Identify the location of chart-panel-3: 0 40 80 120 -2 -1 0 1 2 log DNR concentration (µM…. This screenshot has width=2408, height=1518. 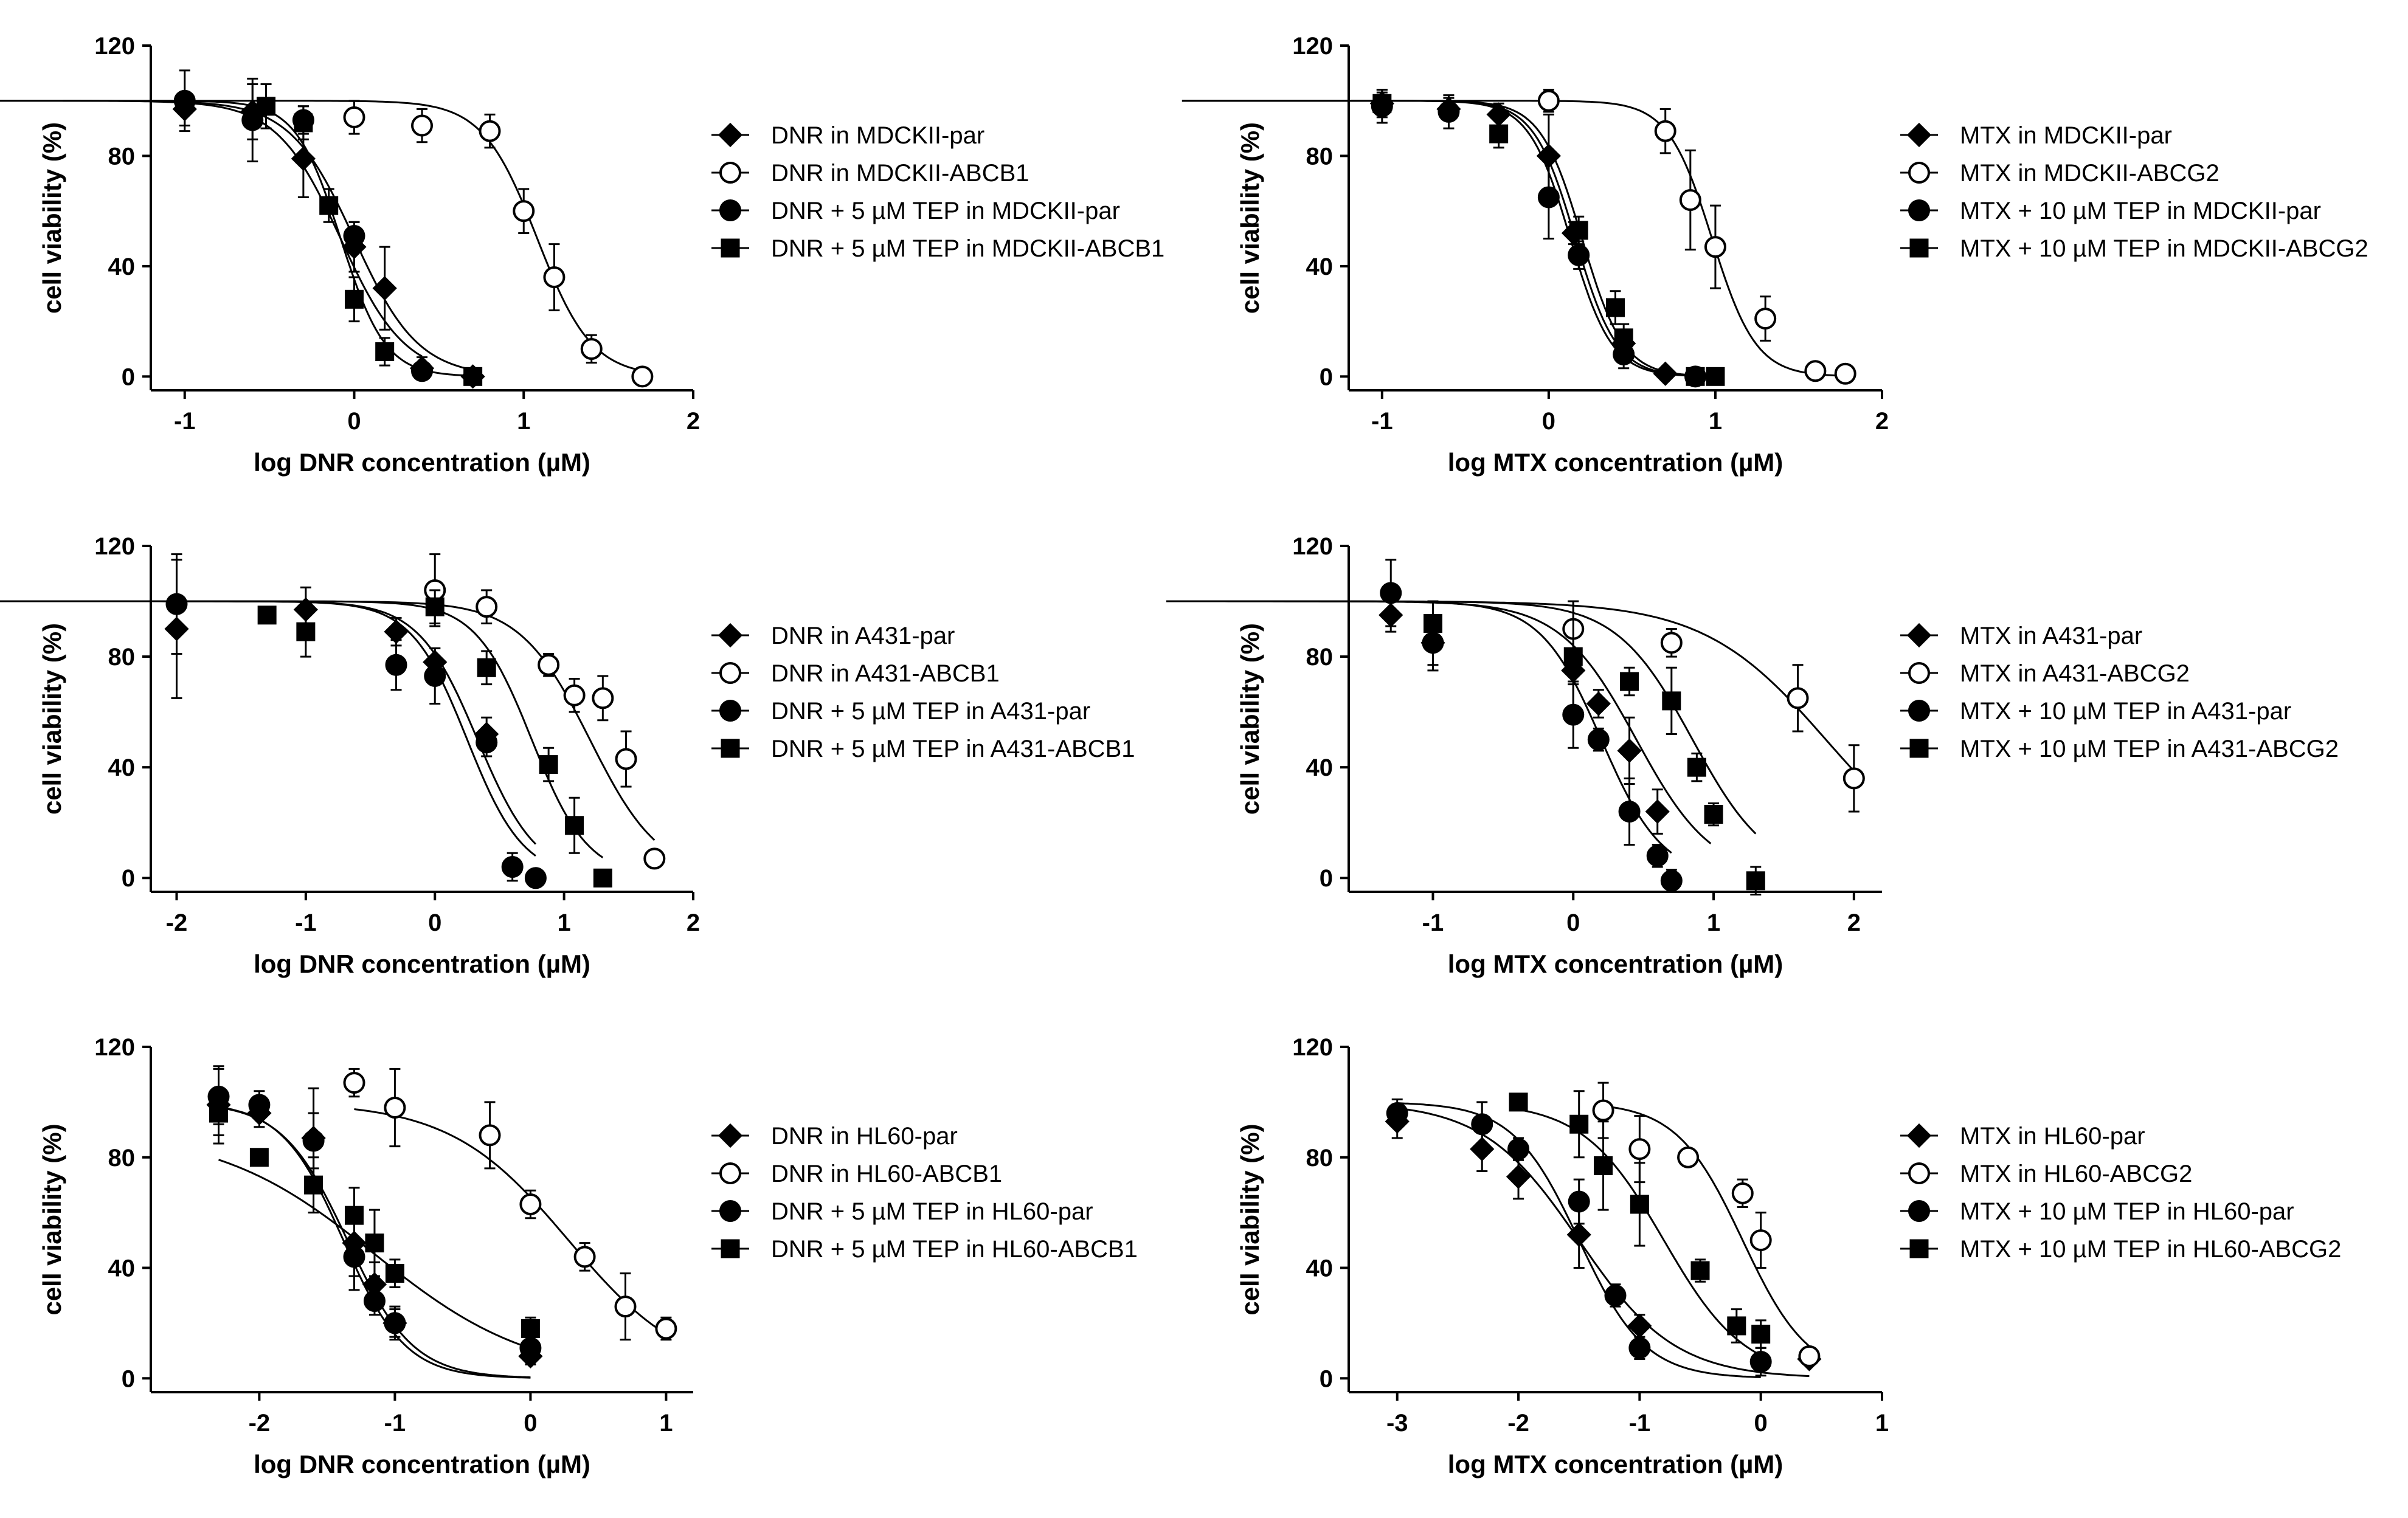
(568, 755).